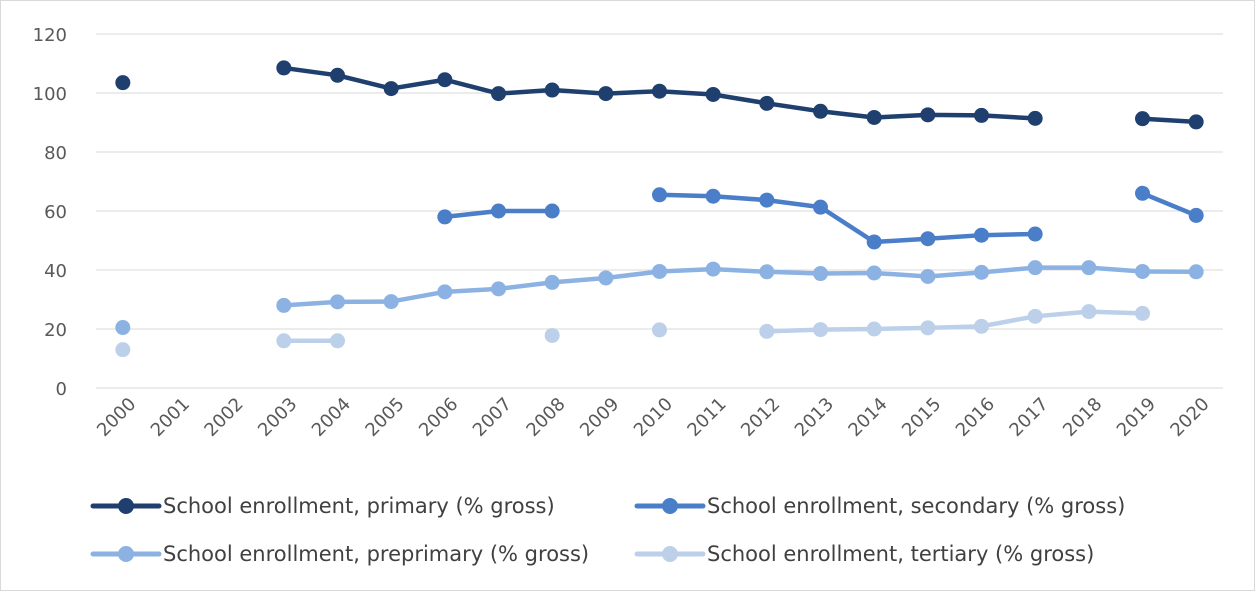  Describe the element at coordinates (760, 417) in the screenshot. I see `x-tick-label: 2012` at that location.